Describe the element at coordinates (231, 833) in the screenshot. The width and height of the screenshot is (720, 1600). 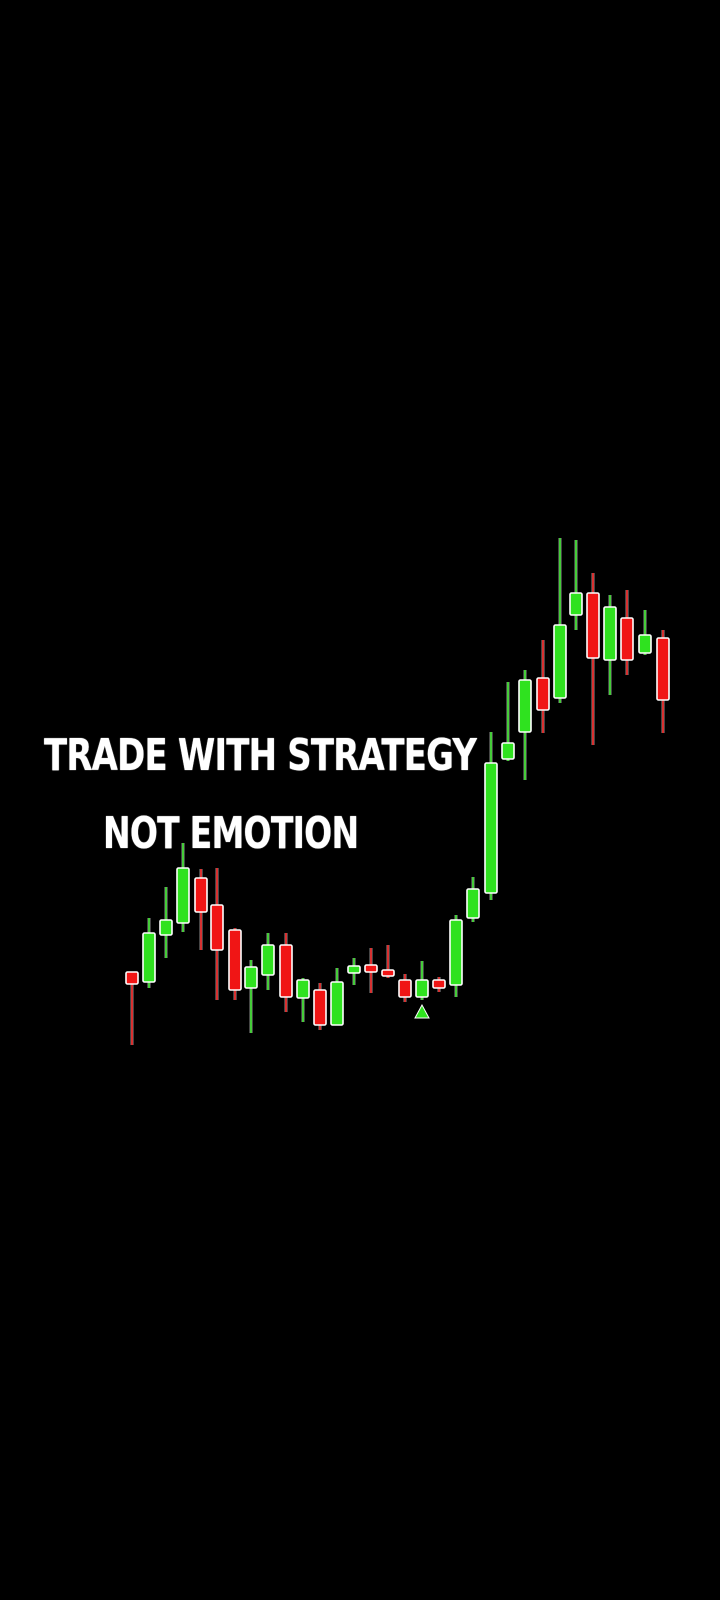
I see `headline-line-2: NOT EMOTION` at that location.